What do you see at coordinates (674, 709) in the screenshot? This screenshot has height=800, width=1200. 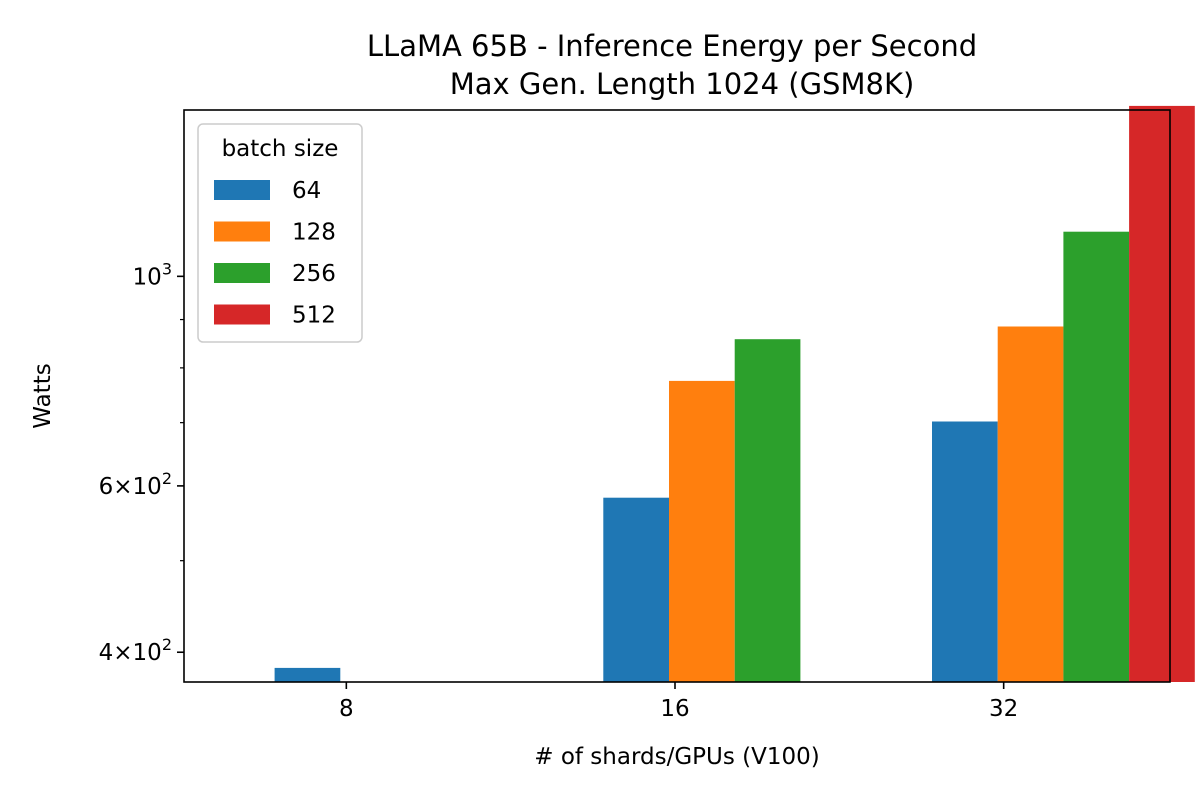 I see `x-tick-label-16: 16` at bounding box center [674, 709].